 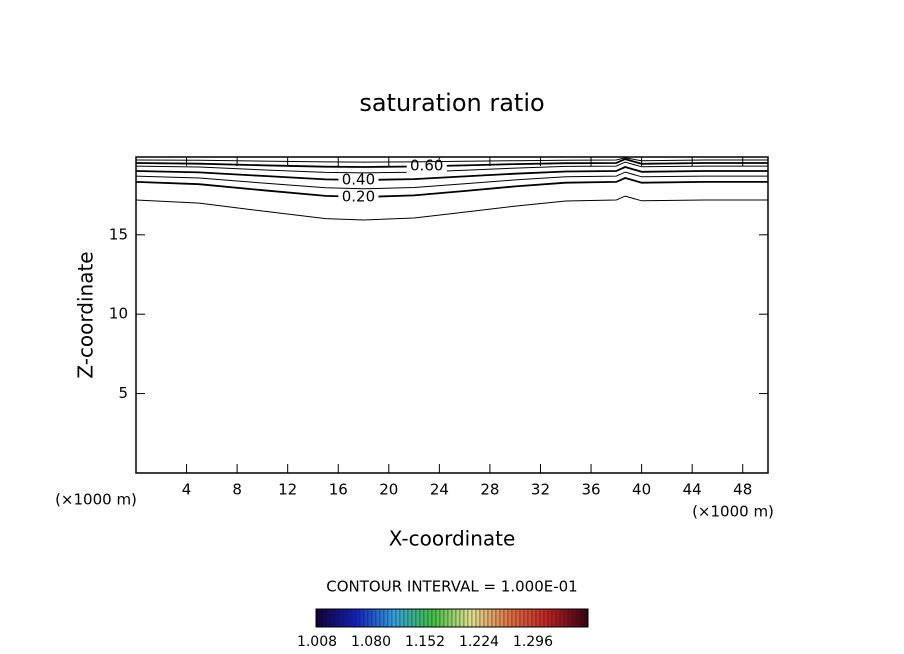 I want to click on colorbar-frame, so click(x=452, y=618).